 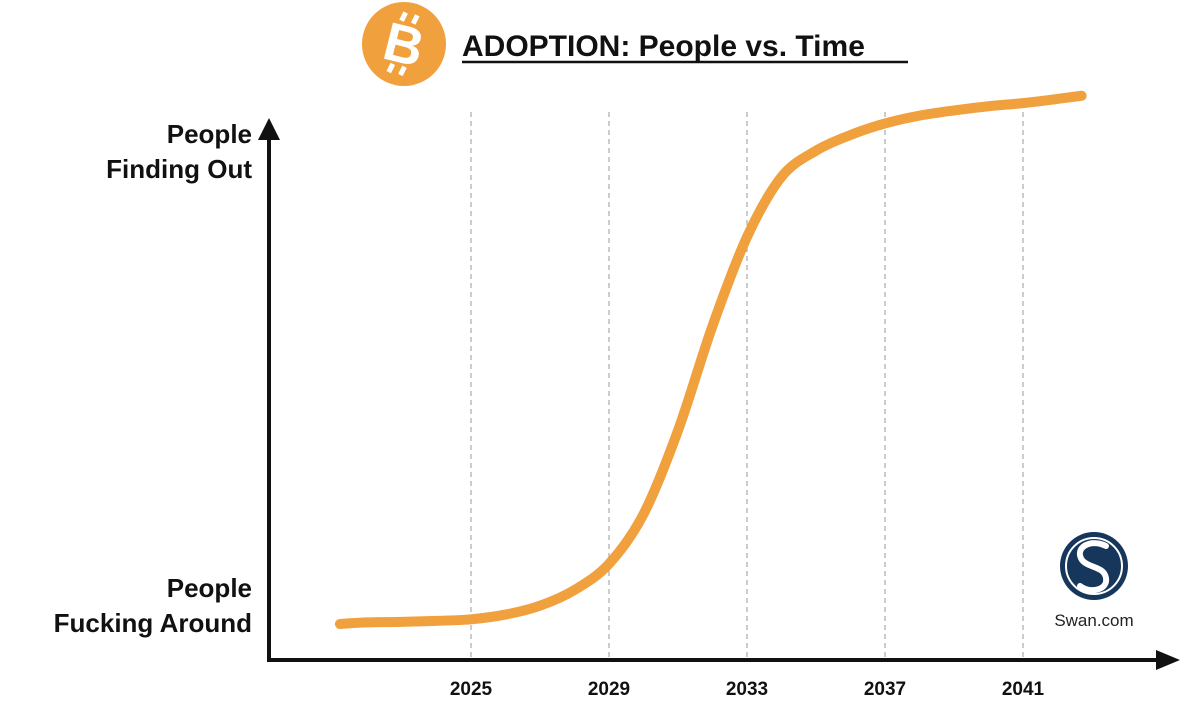 What do you see at coordinates (179, 169) in the screenshot?
I see `y-top-label-line2: Finding Out` at bounding box center [179, 169].